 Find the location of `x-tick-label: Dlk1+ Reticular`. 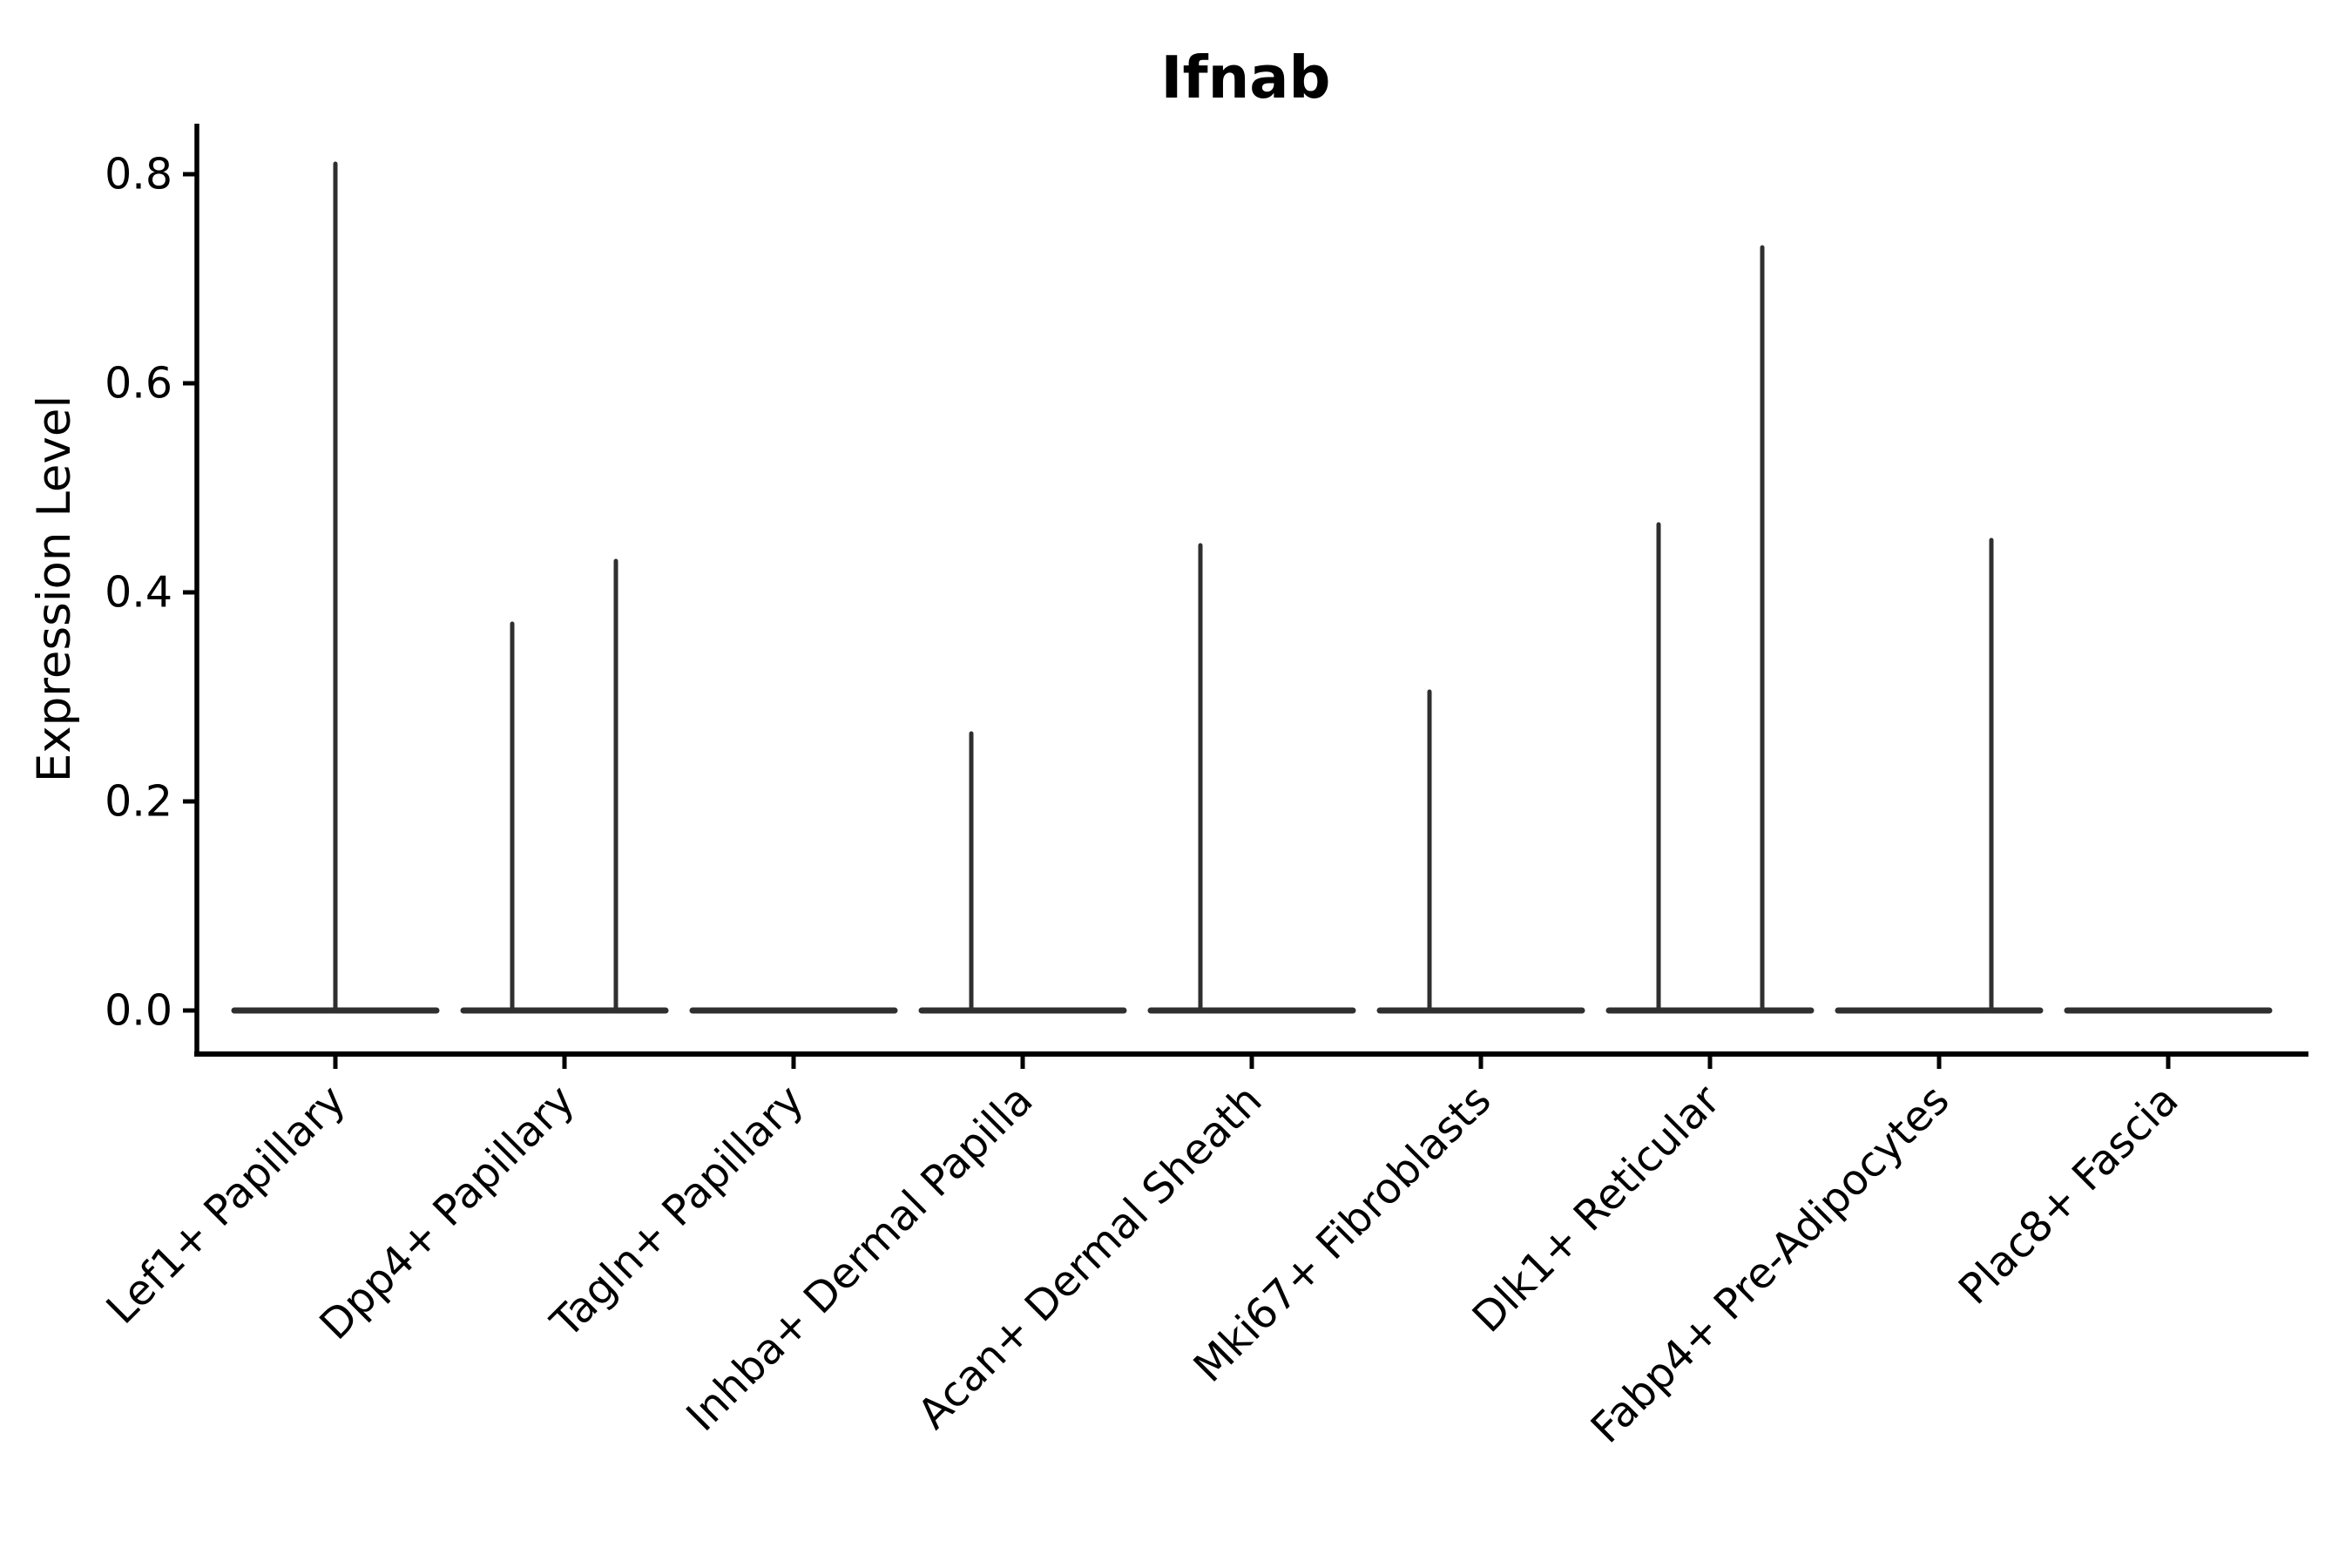

x-tick-label: Dlk1+ Reticular is located at coordinates (1596, 1209).